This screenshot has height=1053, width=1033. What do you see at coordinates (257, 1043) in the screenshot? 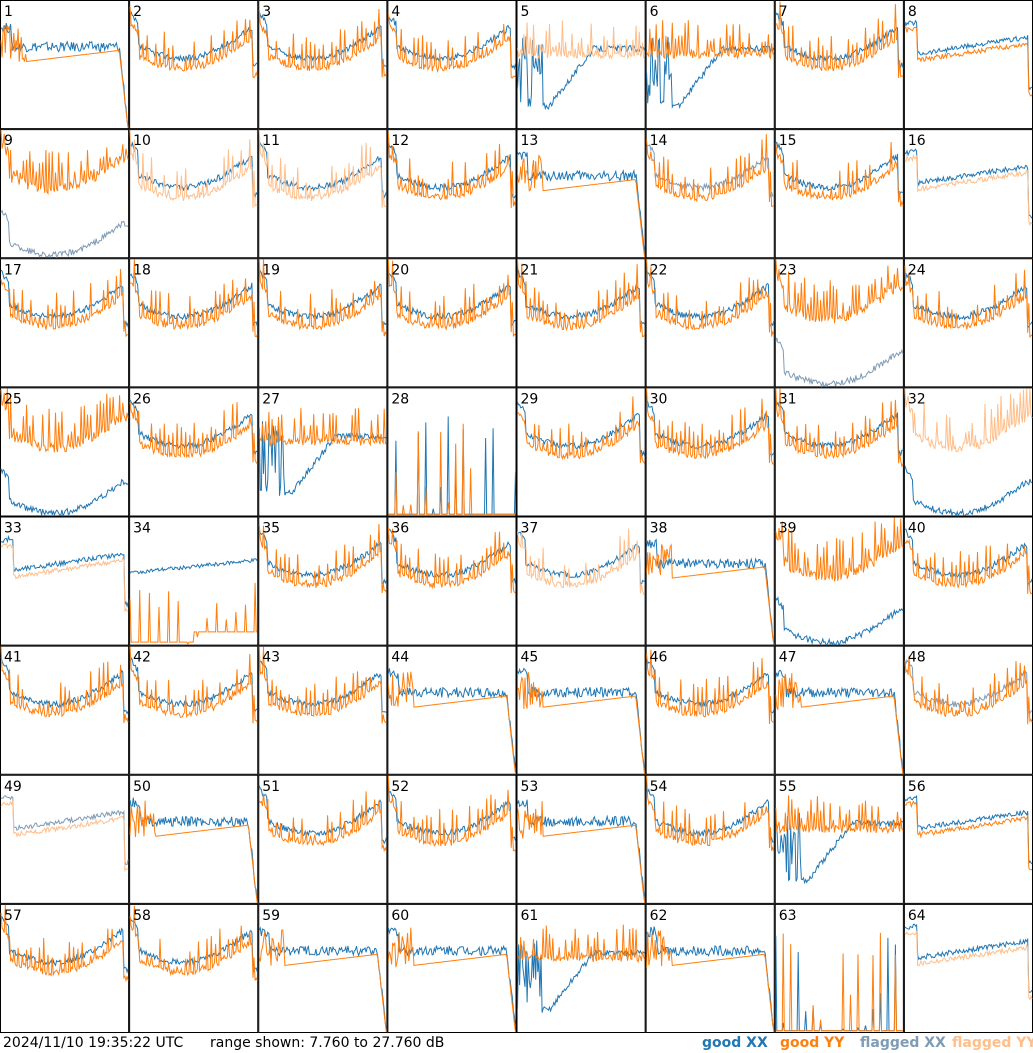
I see `range-label-text: range shown:` at bounding box center [257, 1043].